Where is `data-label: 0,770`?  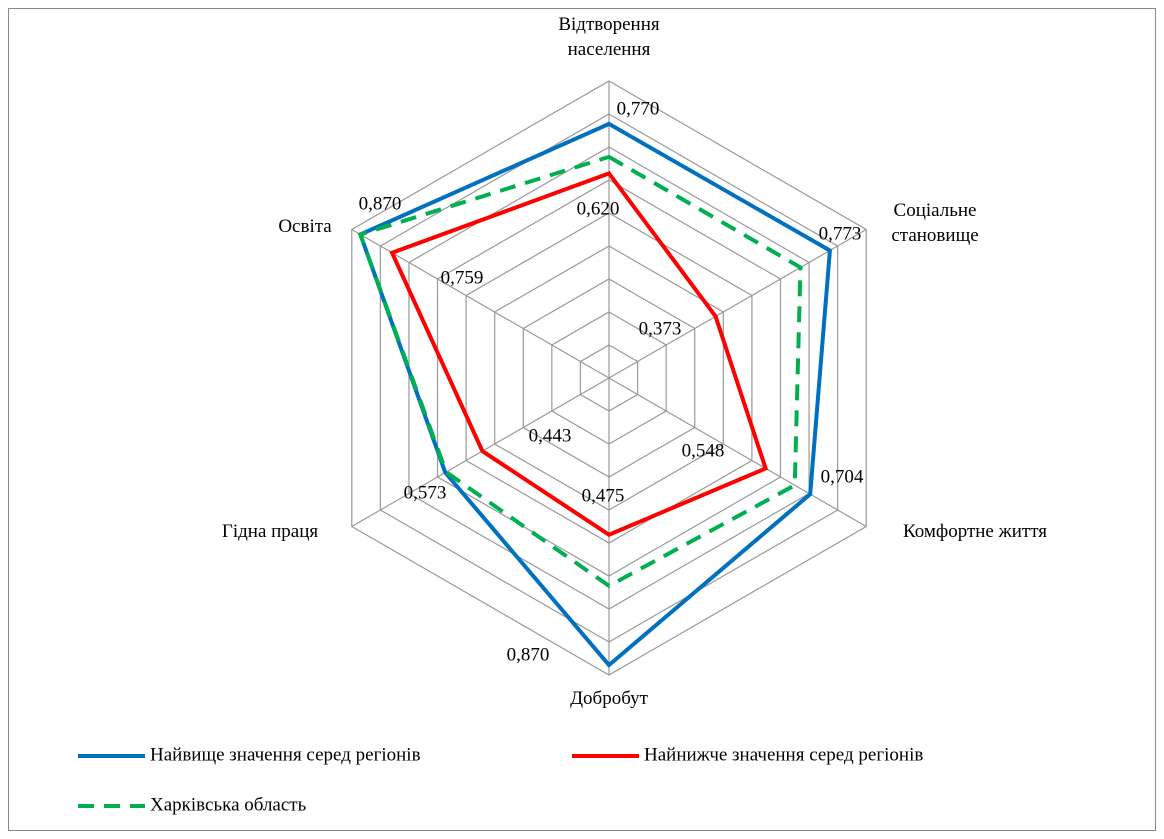
data-label: 0,770 is located at coordinates (638, 108).